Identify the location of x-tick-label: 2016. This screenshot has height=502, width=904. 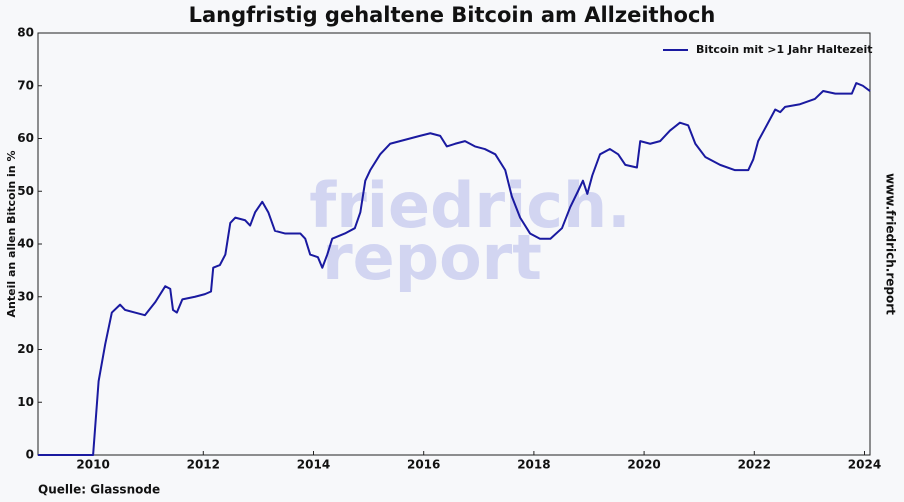
(423, 465).